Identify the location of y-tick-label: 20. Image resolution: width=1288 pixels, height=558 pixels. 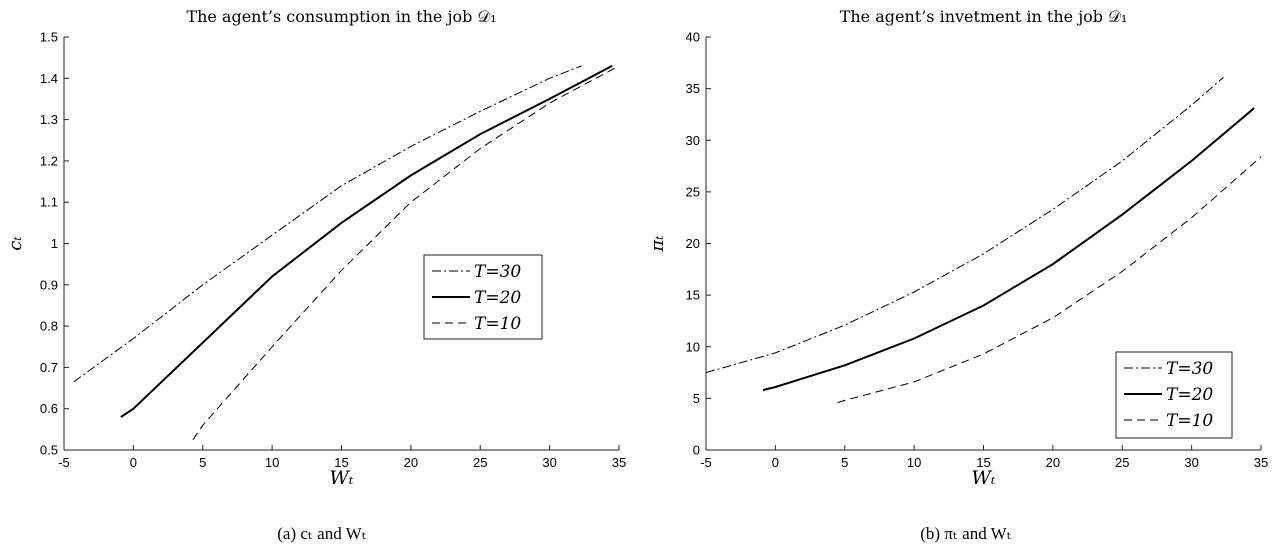
(693, 243).